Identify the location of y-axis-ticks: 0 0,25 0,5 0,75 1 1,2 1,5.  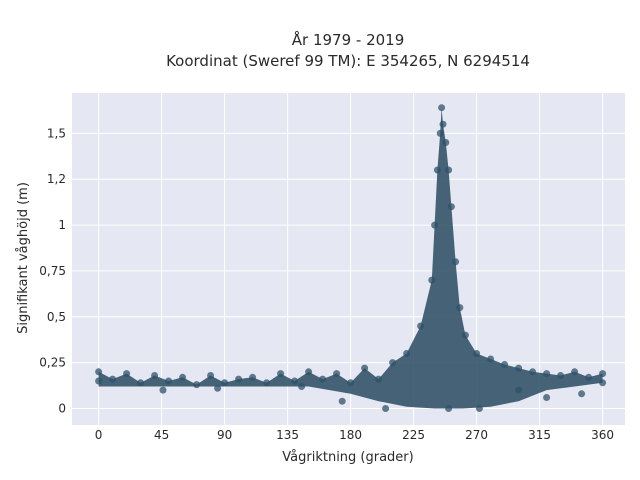
(52, 270).